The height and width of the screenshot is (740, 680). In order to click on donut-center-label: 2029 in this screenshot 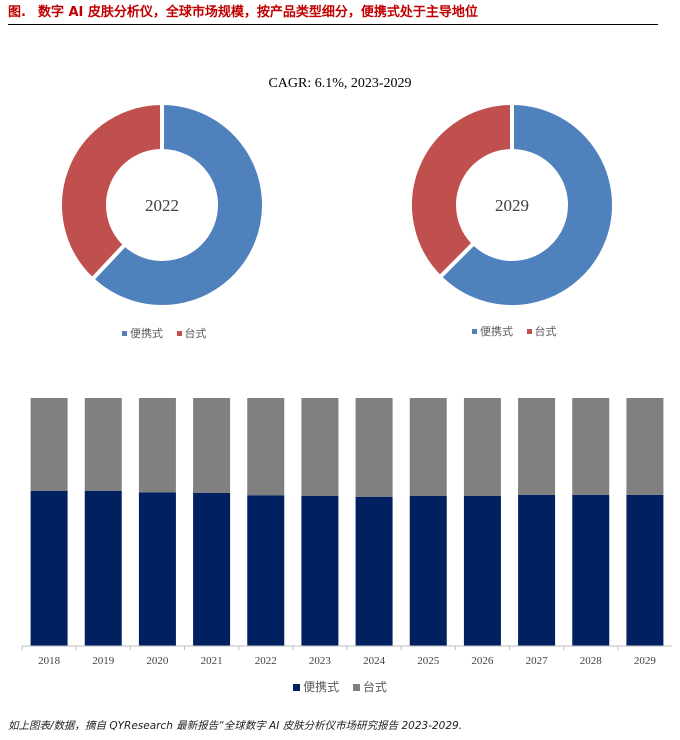, I will do `click(512, 205)`.